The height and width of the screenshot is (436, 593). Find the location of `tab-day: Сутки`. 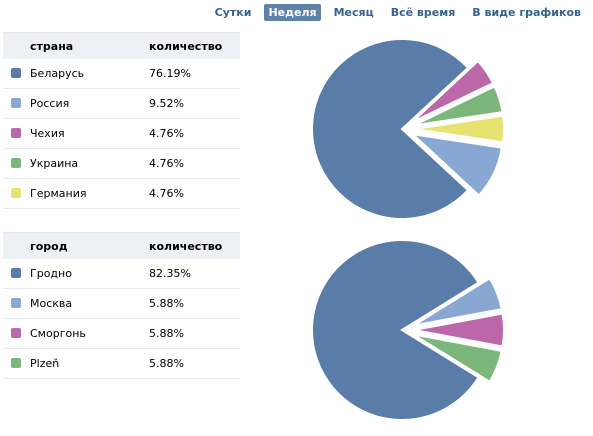

tab-day: Сутки is located at coordinates (233, 12).